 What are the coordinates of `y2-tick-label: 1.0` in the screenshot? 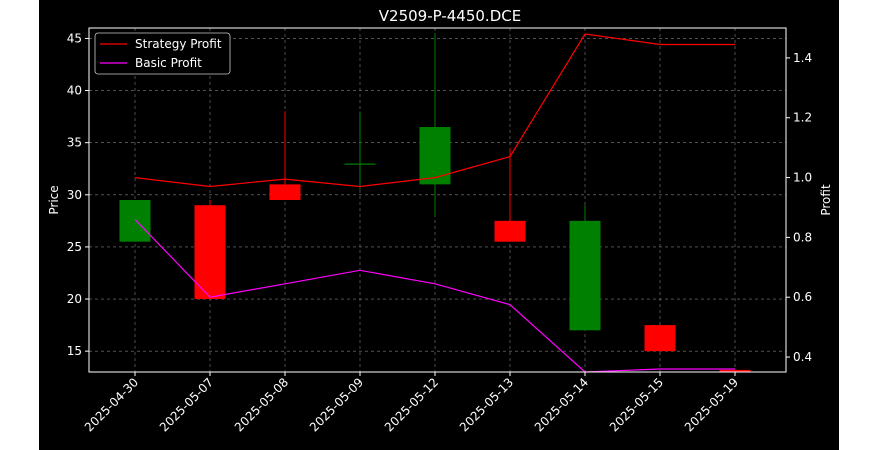 It's located at (802, 178).